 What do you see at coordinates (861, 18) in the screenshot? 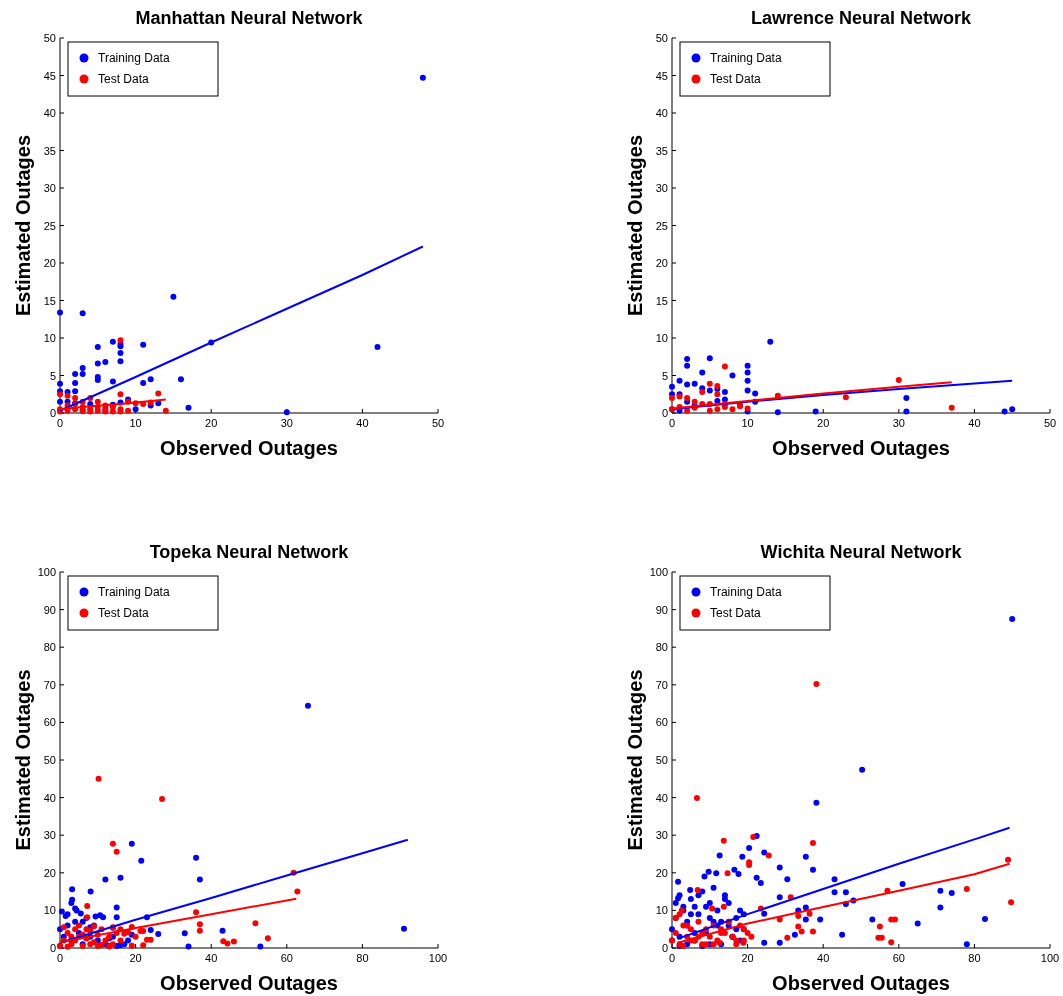
I see `chart-title: Lawrence Neural Network` at bounding box center [861, 18].